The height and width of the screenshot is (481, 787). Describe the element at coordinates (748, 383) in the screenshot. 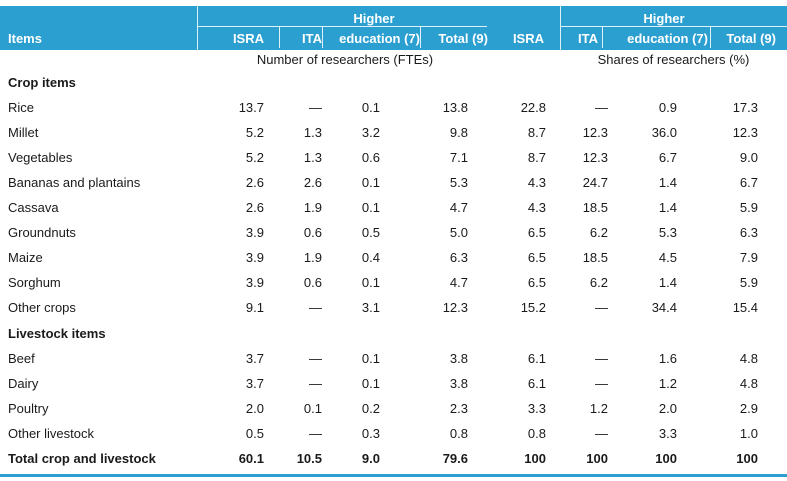

I see `cell-total-share: 4.8` at that location.